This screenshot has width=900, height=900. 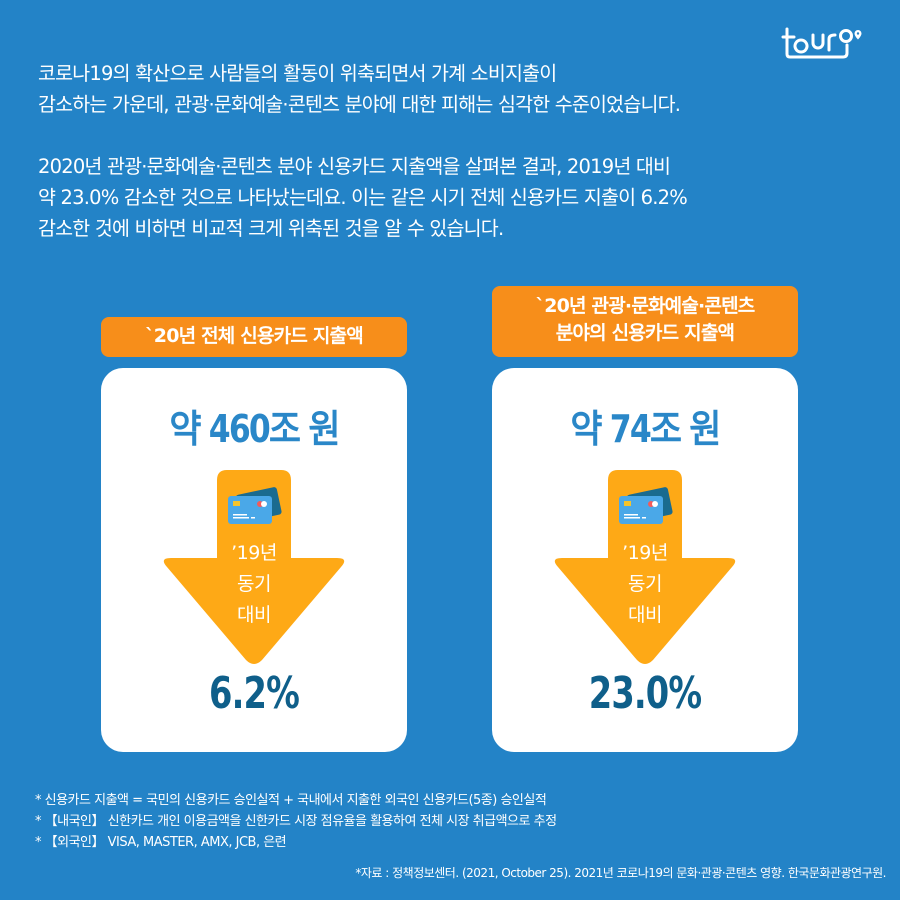 I want to click on card-tourism-spending: 약 74조 원 ’19년 동기 대비 23.0%, so click(x=645, y=560).